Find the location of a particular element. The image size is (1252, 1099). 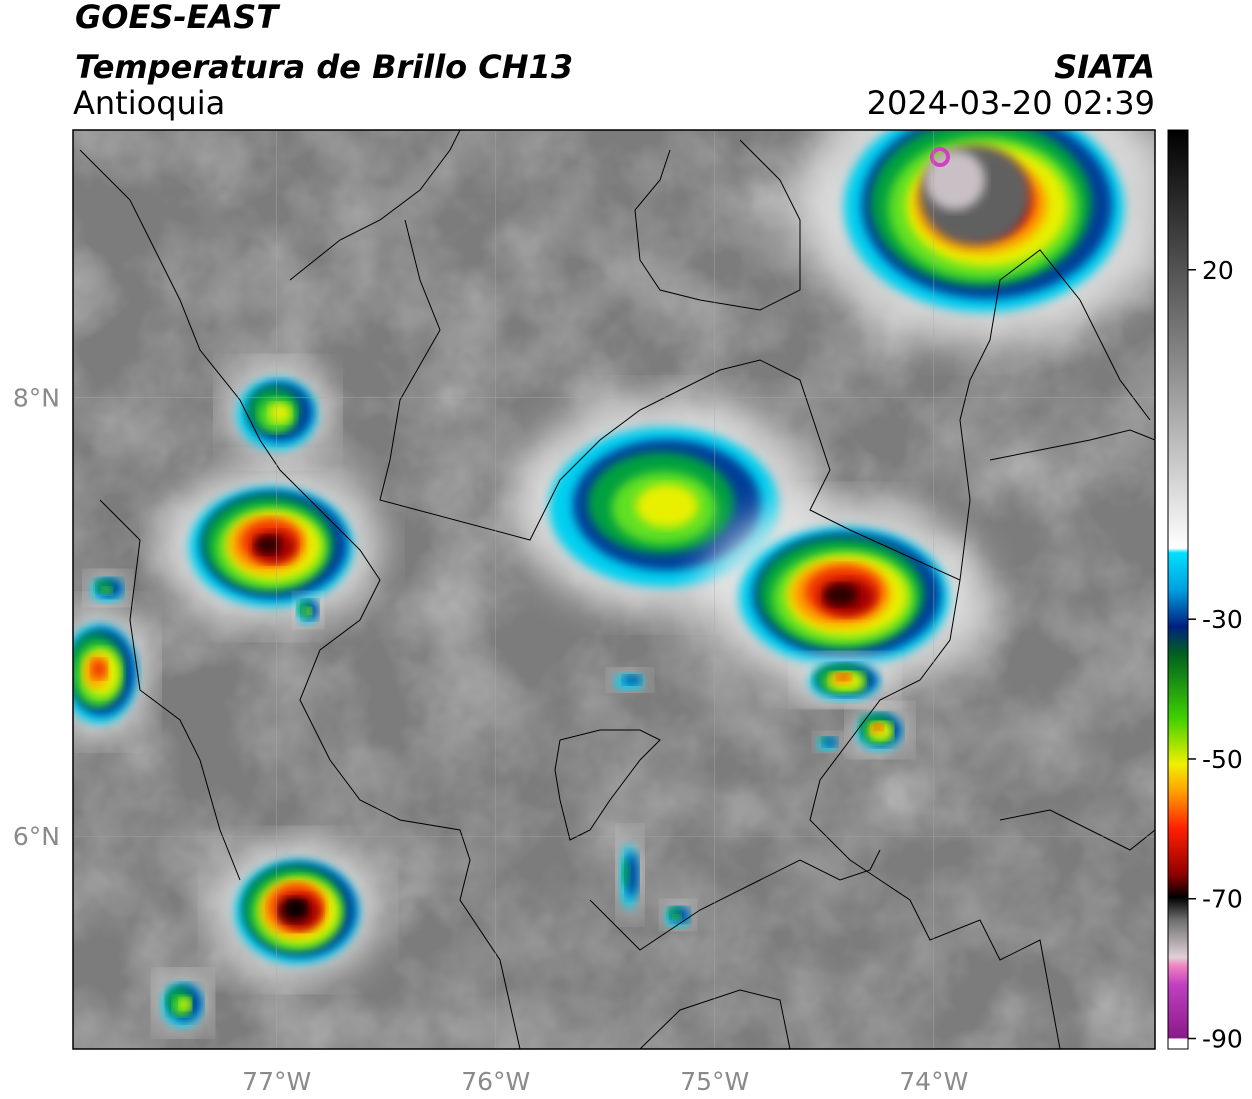

colorbar-tick-label: -70 is located at coordinates (1222, 899).